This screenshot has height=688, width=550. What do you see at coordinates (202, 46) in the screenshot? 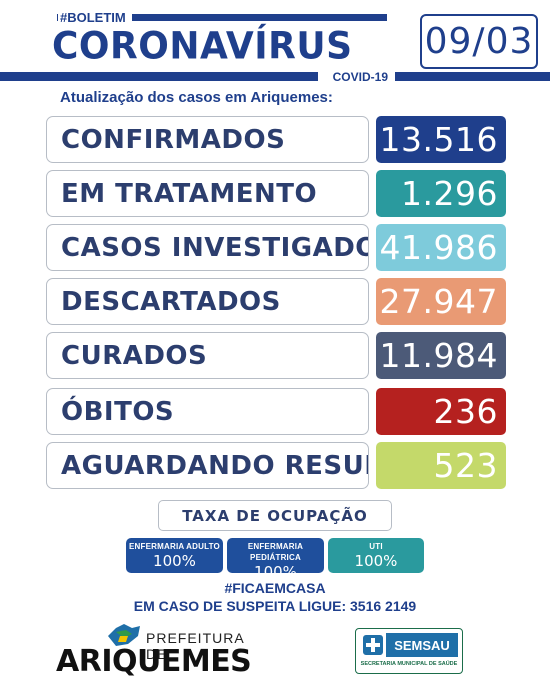
I see `page-title: CORONAVÍRUS` at bounding box center [202, 46].